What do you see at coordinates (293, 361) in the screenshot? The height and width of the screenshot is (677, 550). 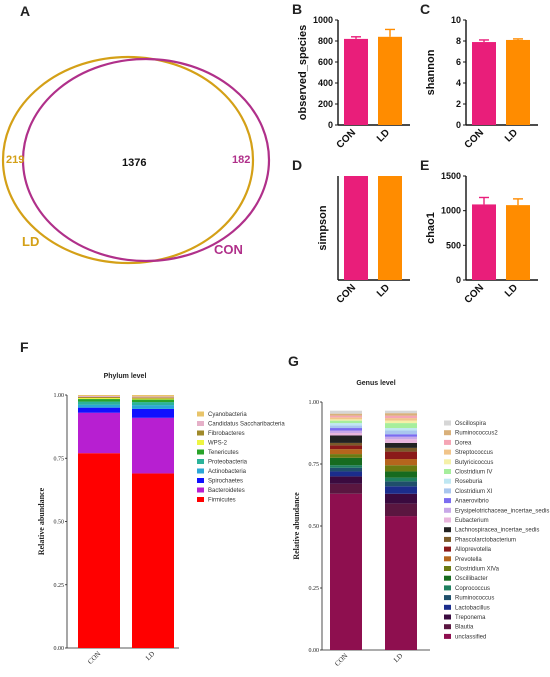 I see `panel-letter-g: G` at bounding box center [293, 361].